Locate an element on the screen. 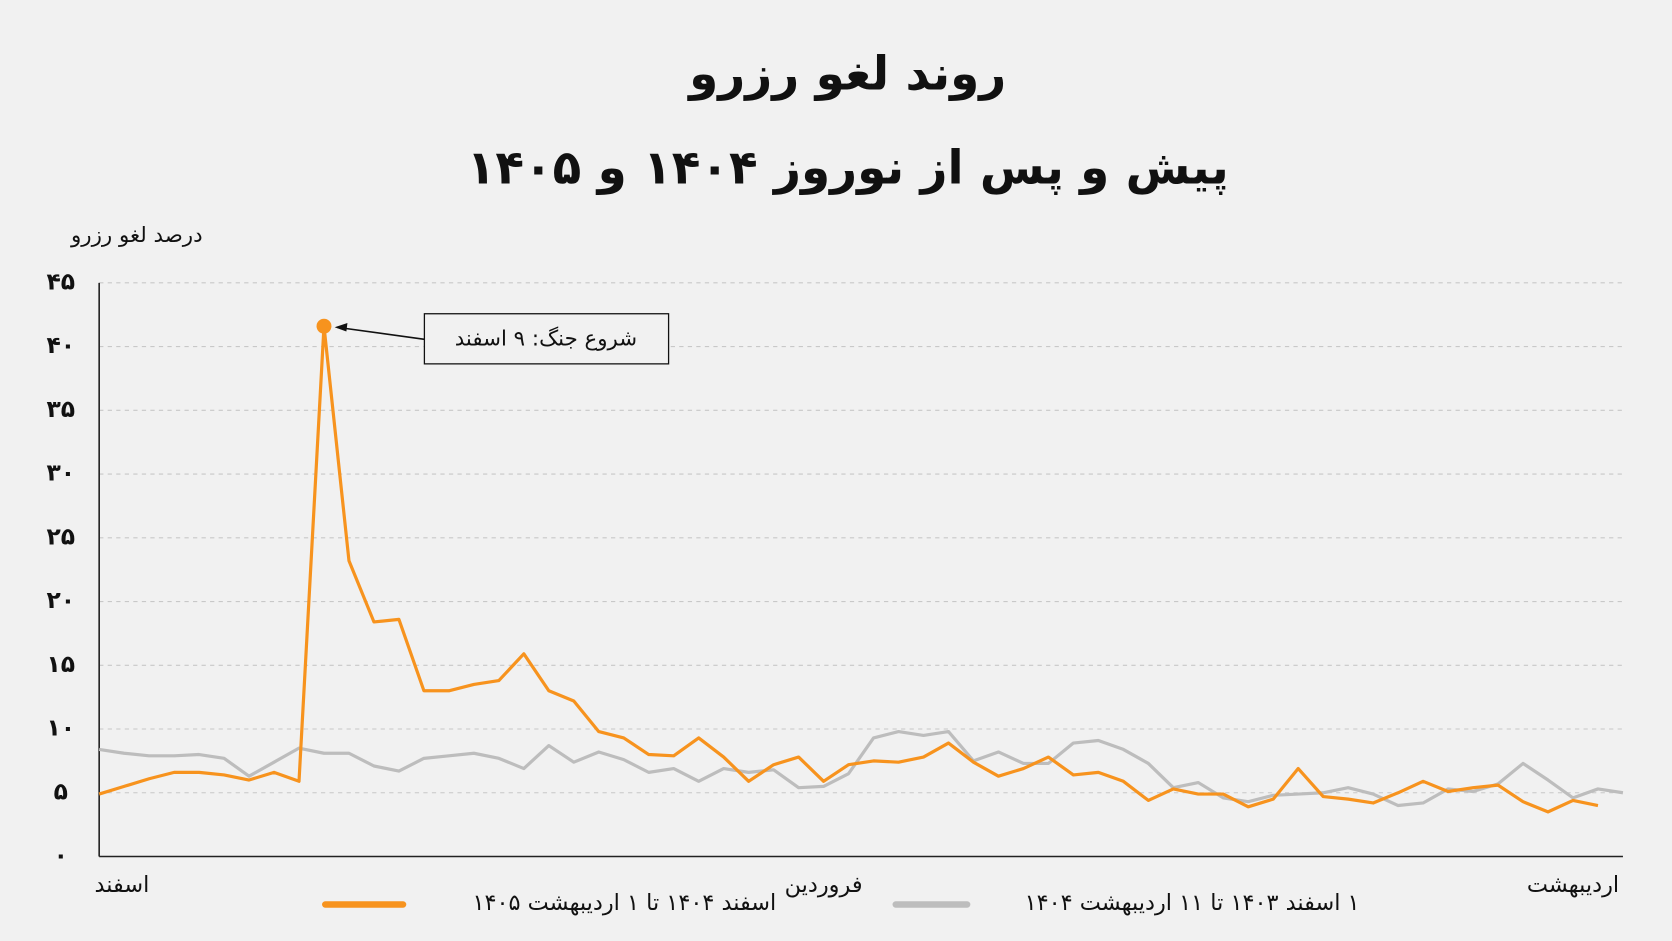 The width and height of the screenshot is (1672, 941). annotation-text: شروع جنگ: ۹ اسفند is located at coordinates (546, 338).